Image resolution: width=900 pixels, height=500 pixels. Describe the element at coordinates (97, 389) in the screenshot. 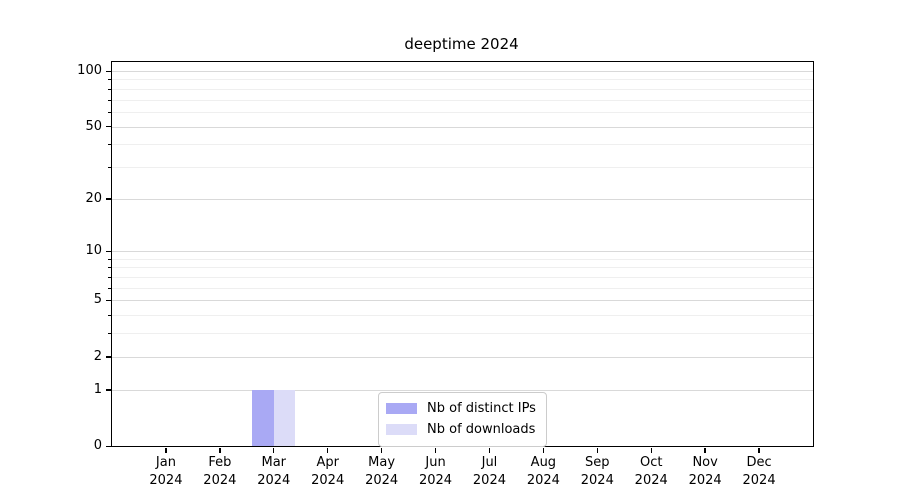

I see `y-tick-label: 1` at that location.